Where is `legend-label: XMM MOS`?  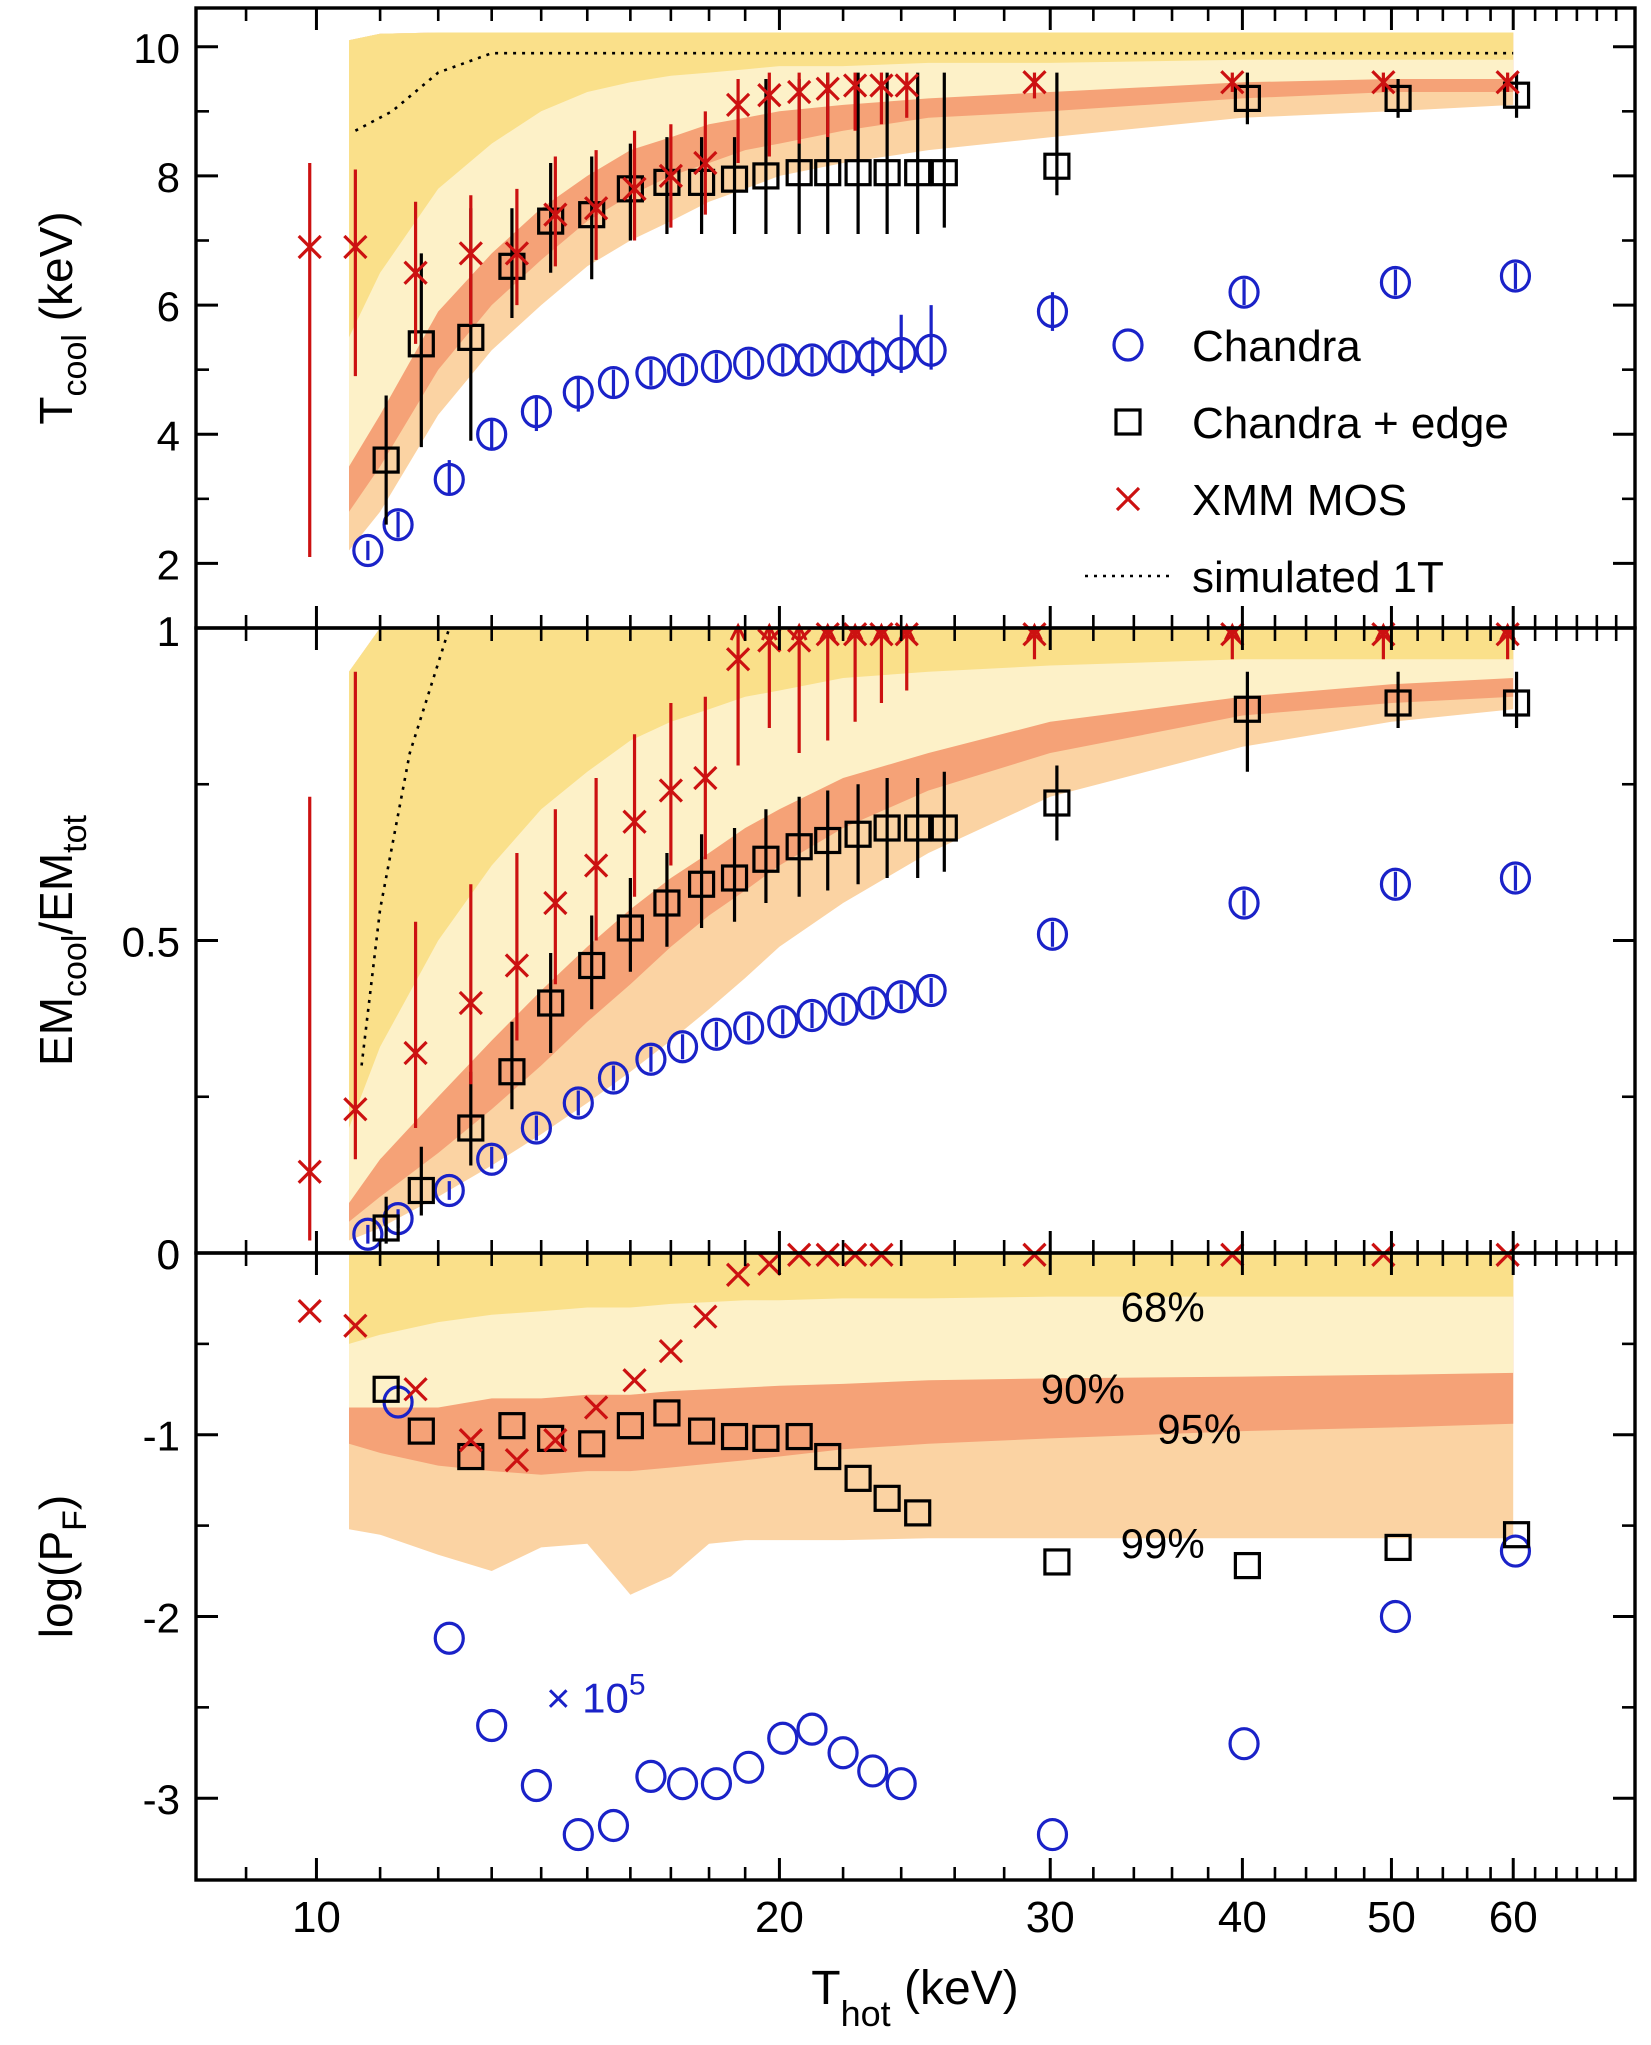 legend-label: XMM MOS is located at coordinates (1299, 500).